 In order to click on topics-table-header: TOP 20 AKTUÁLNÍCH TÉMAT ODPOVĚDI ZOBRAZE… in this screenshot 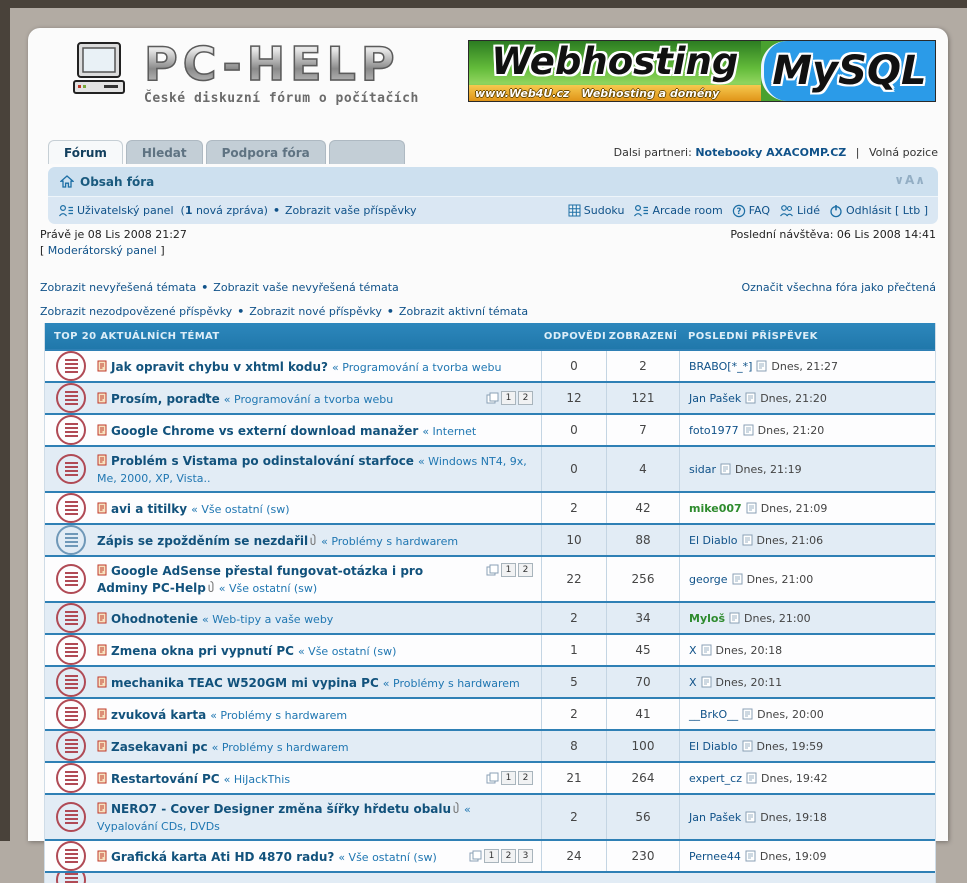, I will do `click(490, 336)`.